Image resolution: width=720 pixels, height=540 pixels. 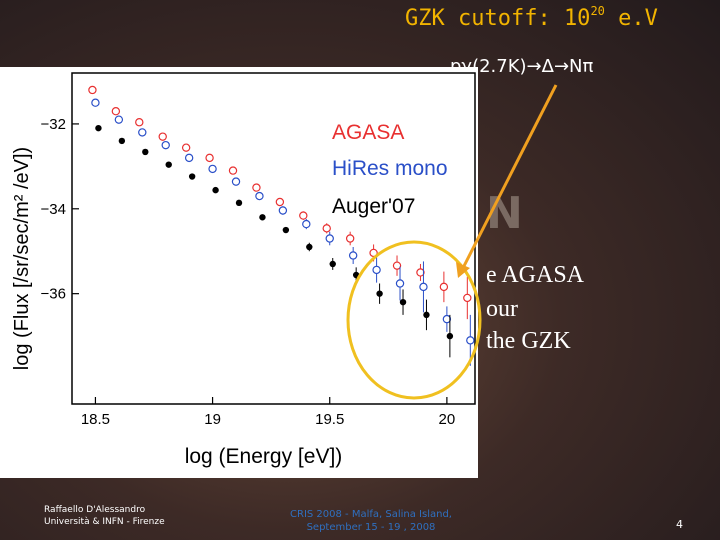 I want to click on reaction-formula: pγ(2.7K)→Δ→Nπ, so click(x=522, y=66).